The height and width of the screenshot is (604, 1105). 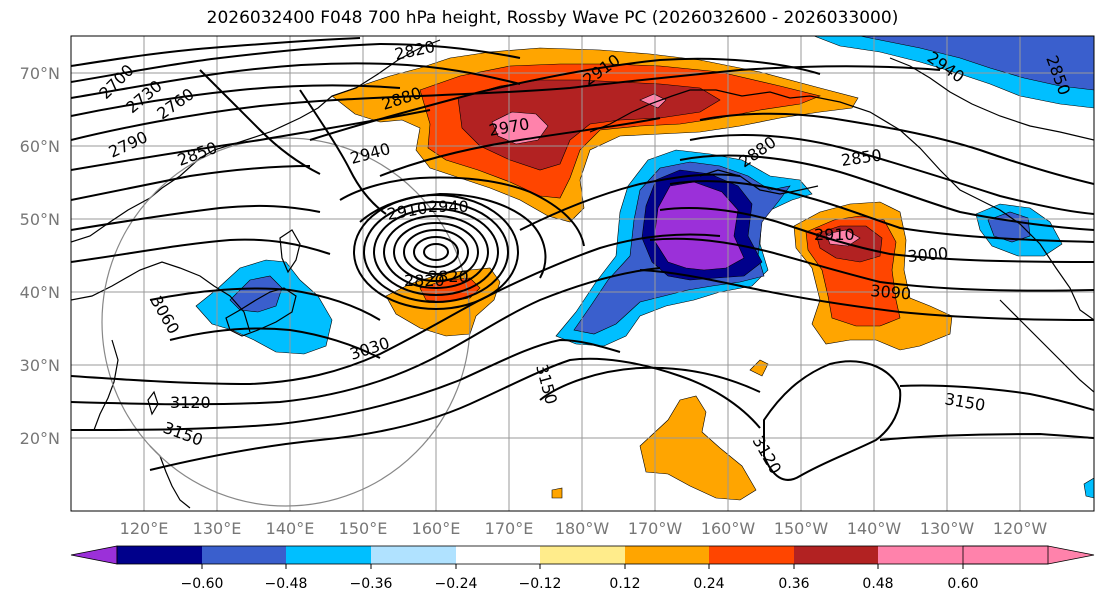 I want to click on latitude-labels: 70°N 60°N 50°N 40°N 30°N 20°N, so click(x=40, y=256).